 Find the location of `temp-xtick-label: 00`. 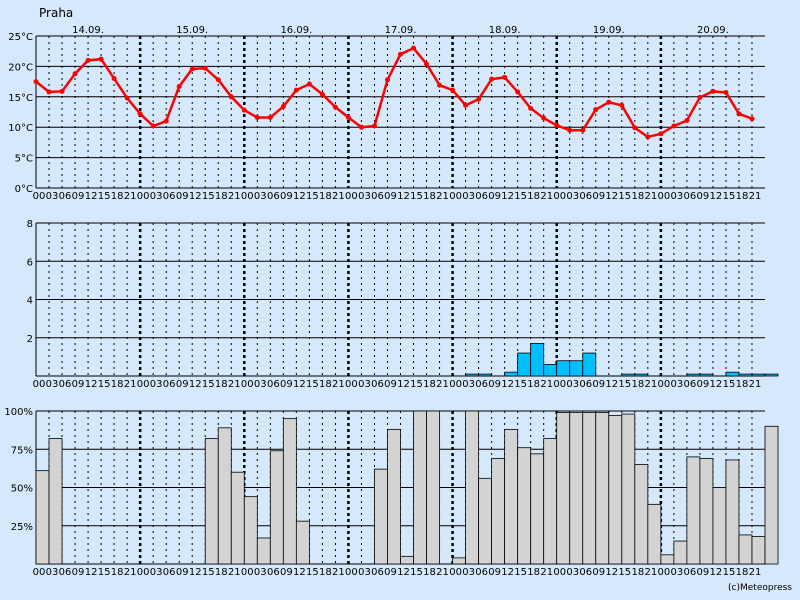

temp-xtick-label: 00 is located at coordinates (143, 196).